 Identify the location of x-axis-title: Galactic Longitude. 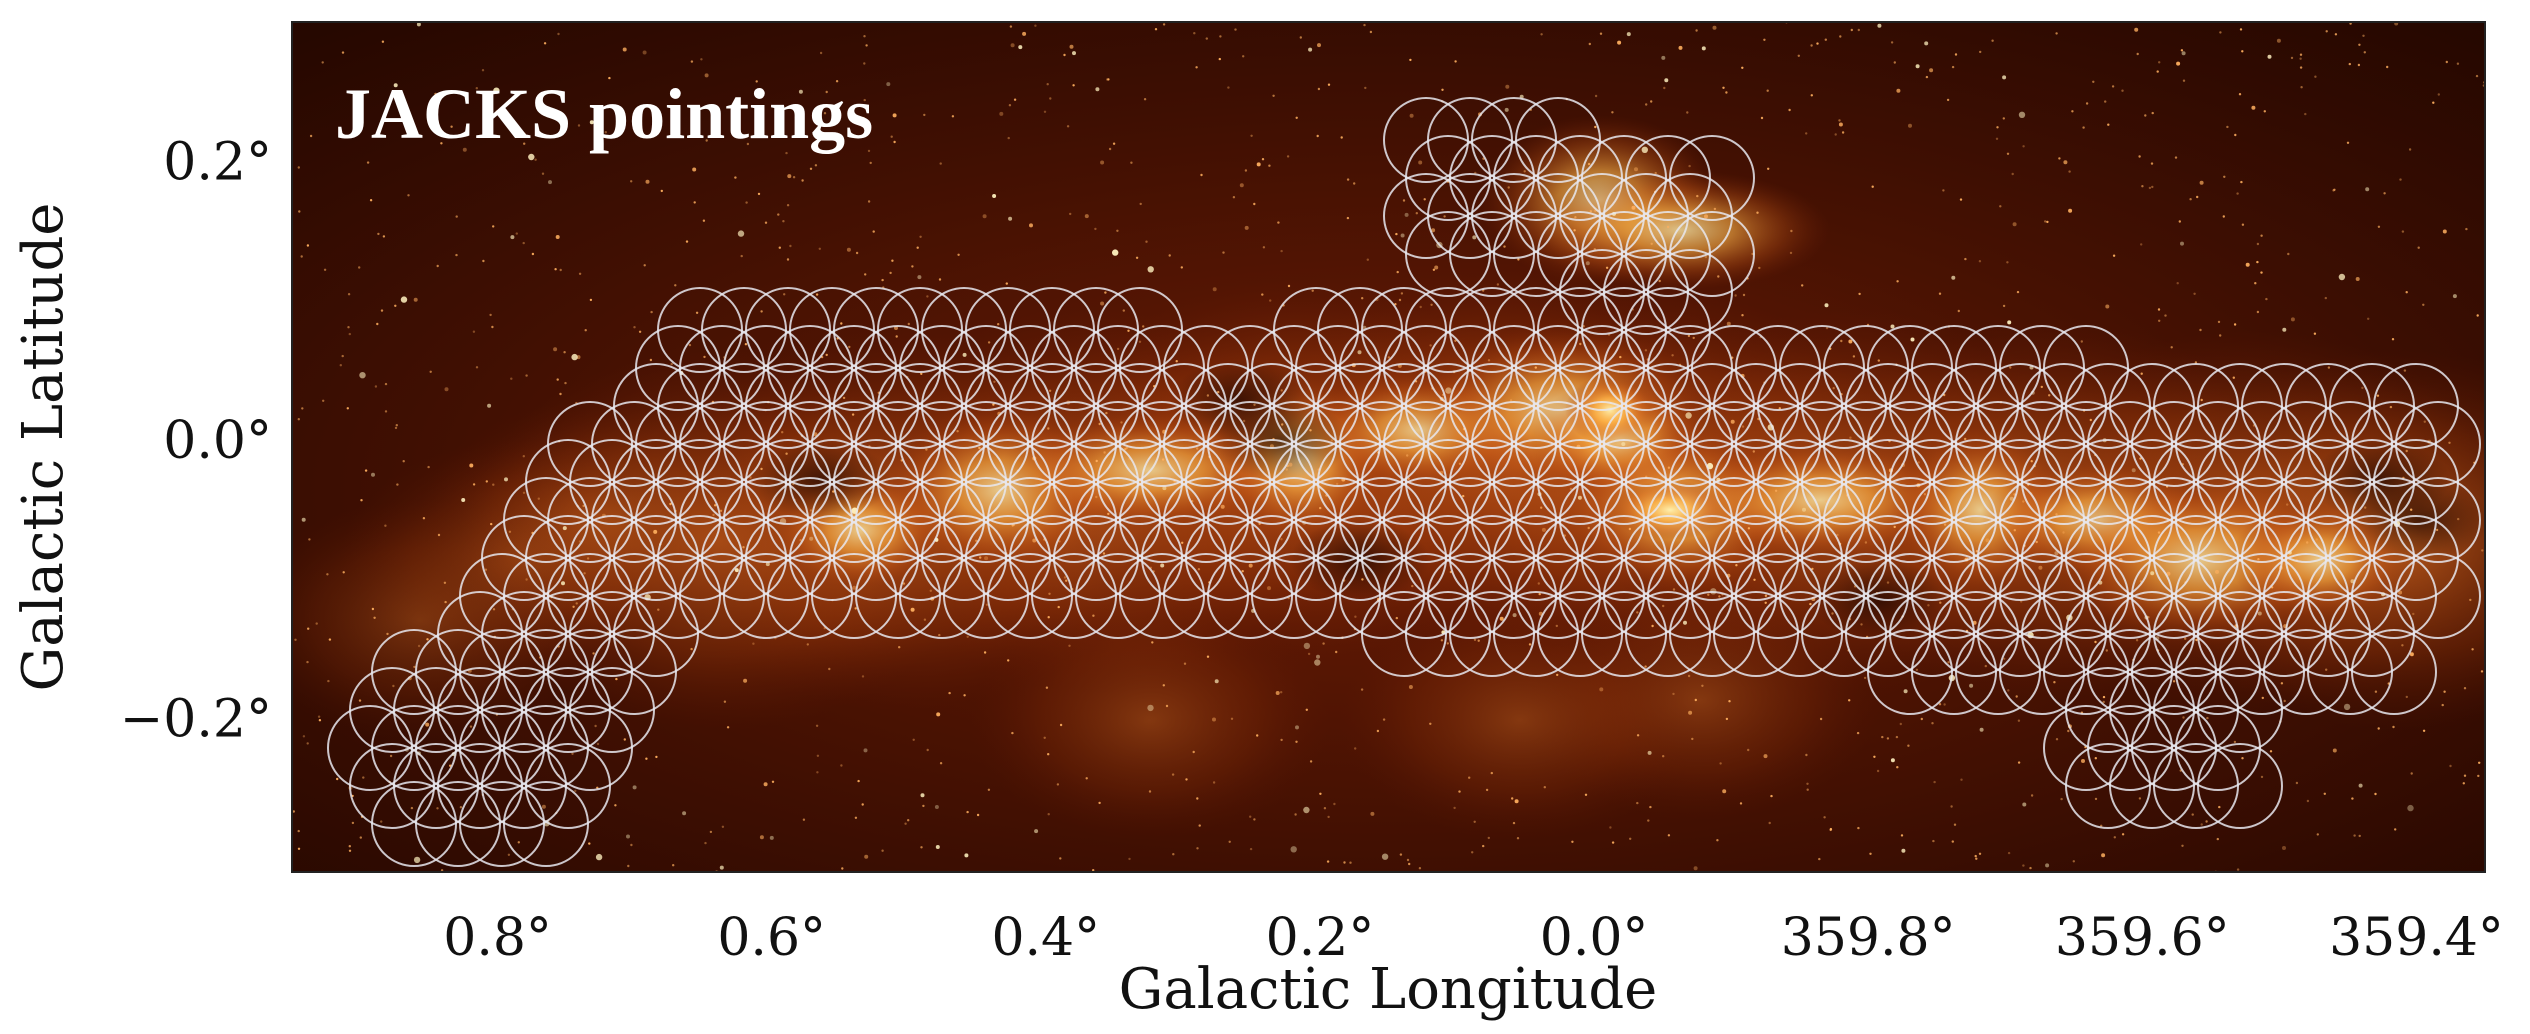
(1388, 989).